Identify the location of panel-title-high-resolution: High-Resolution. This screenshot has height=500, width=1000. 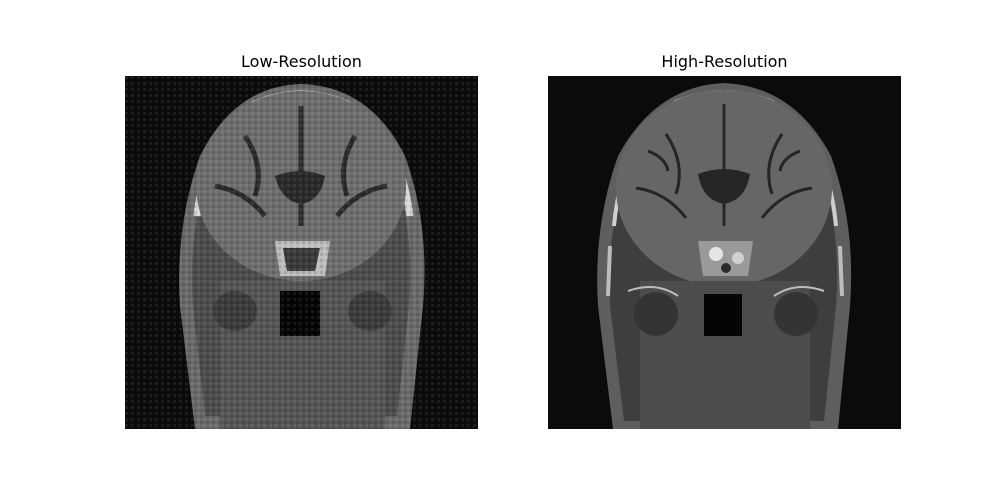
(724, 61).